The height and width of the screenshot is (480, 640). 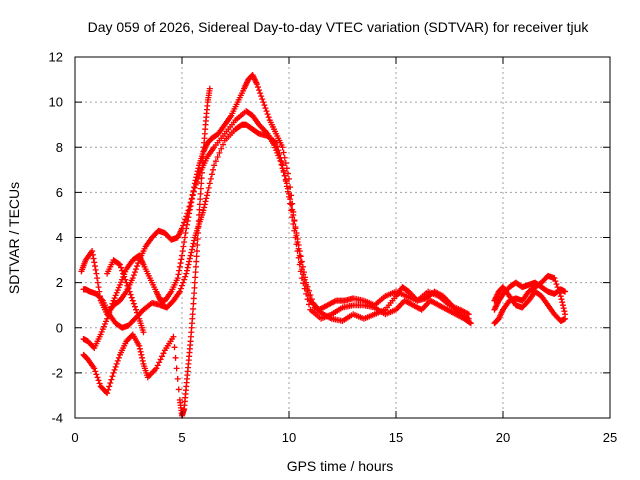 What do you see at coordinates (57, 372) in the screenshot?
I see `y-tick-label: -2` at bounding box center [57, 372].